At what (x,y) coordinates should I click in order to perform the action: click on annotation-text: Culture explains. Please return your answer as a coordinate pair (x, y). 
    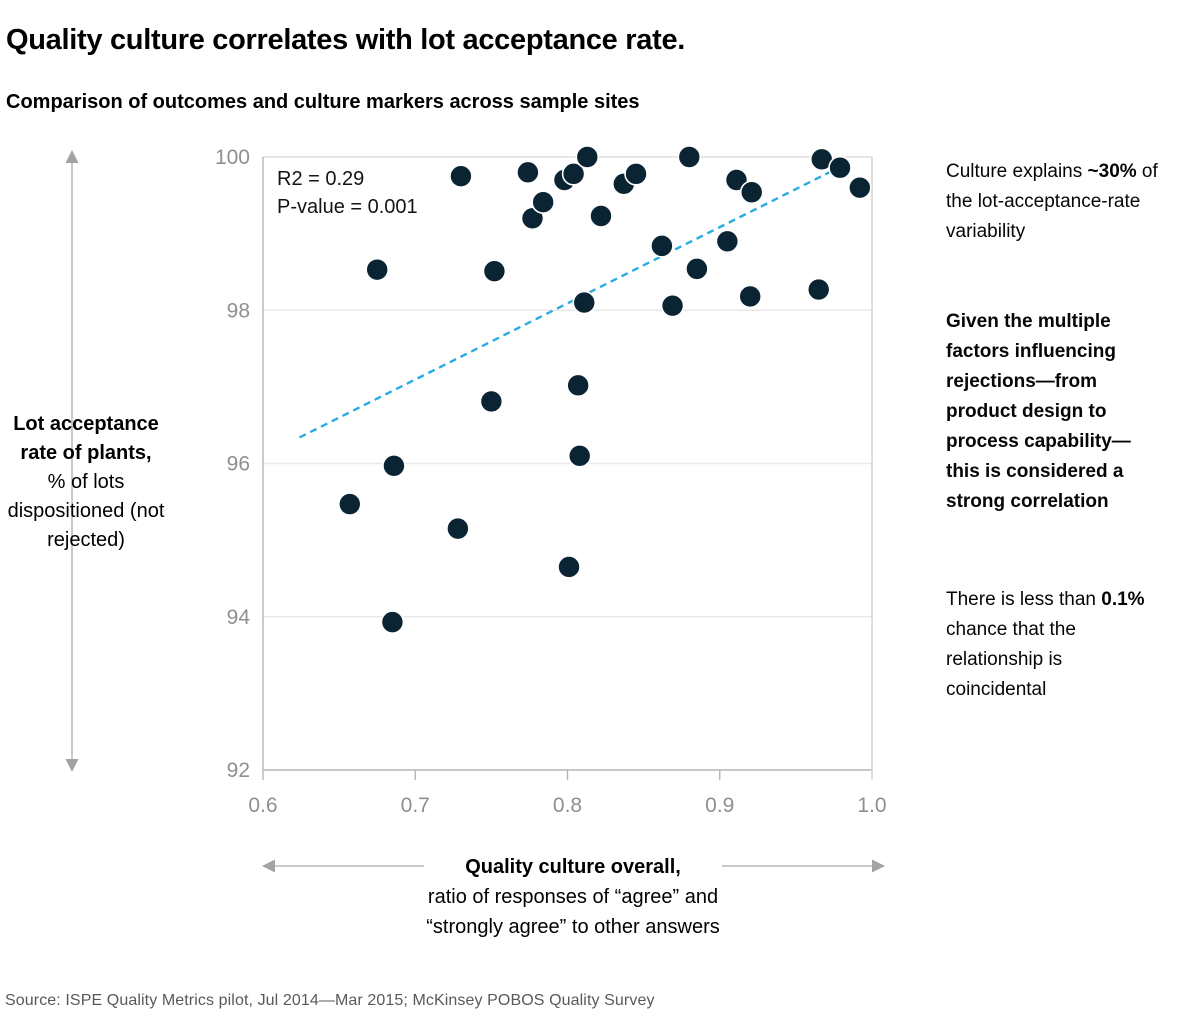
    Looking at the image, I should click on (1017, 171).